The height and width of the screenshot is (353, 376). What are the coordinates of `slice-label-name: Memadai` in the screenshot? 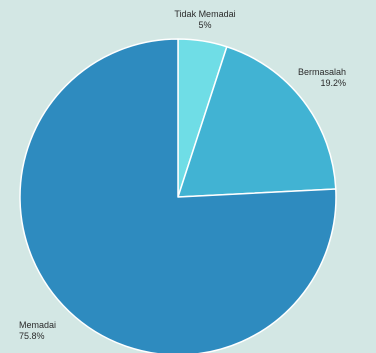 It's located at (37, 325).